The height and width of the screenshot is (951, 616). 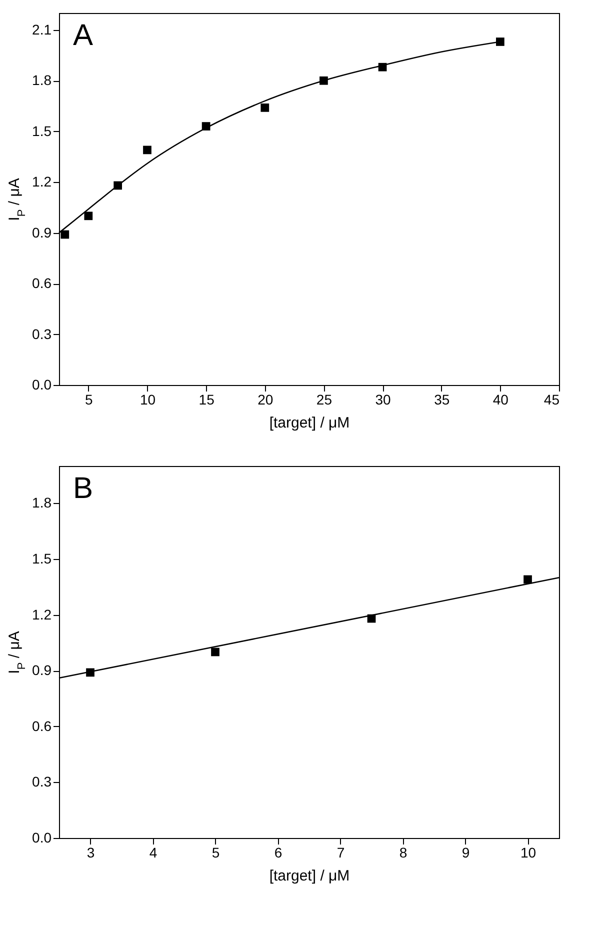 I want to click on x-tick-label: 9, so click(x=466, y=852).